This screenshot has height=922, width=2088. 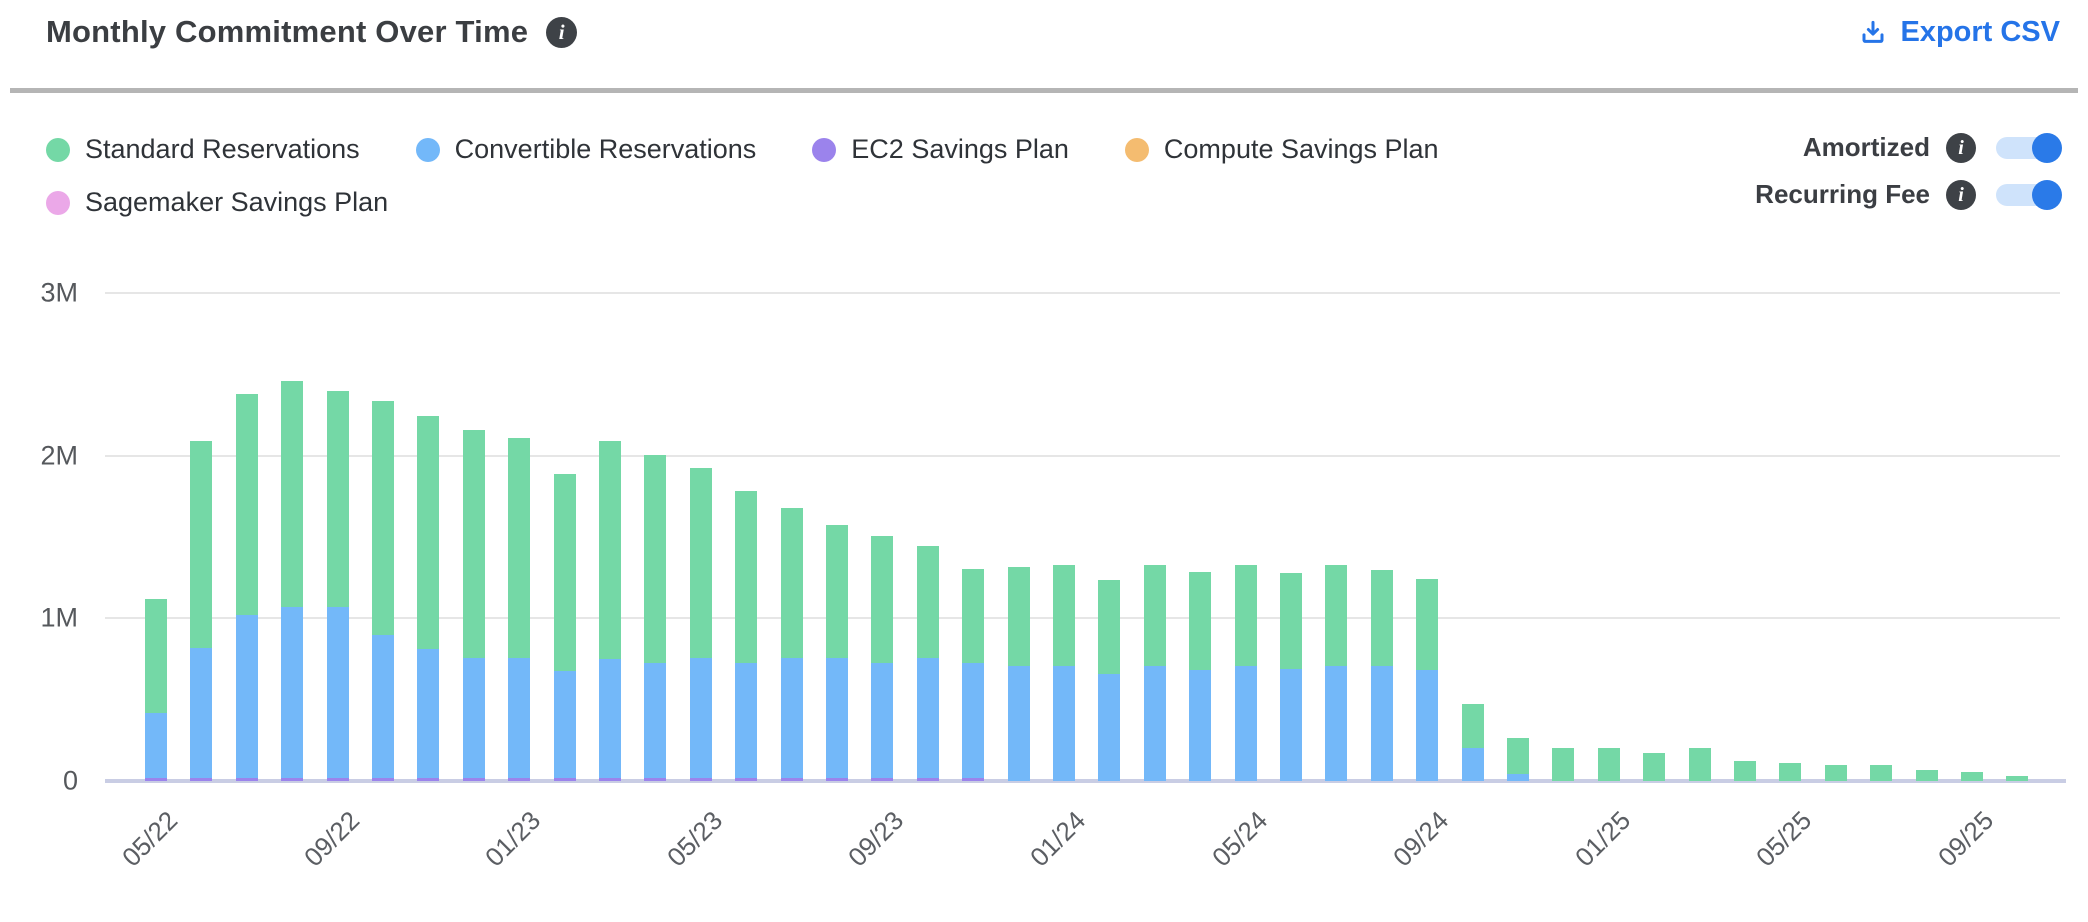 I want to click on info-icon-amortized: i, so click(x=1961, y=147).